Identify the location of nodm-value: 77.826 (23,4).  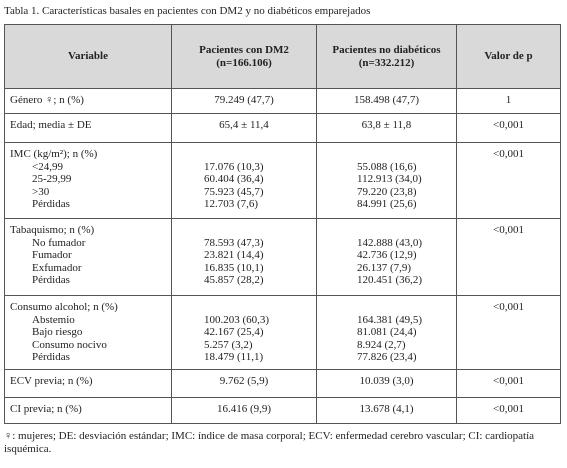
(387, 357).